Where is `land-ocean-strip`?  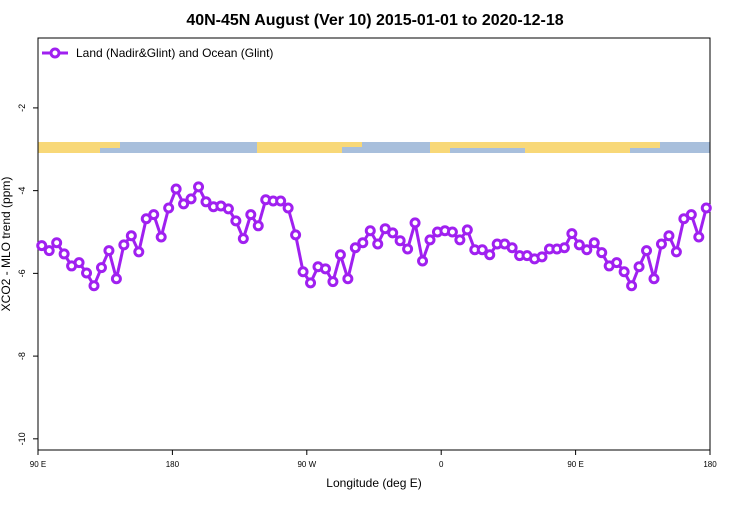
land-ocean-strip is located at coordinates (374, 147).